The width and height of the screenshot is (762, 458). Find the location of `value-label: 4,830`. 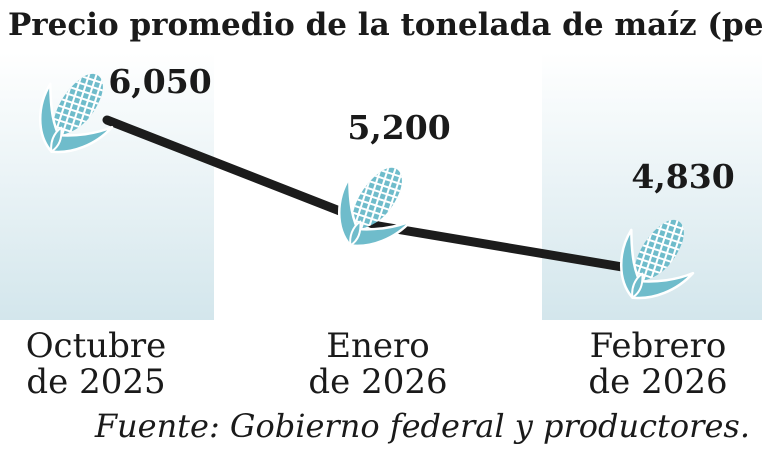

value-label: 4,830 is located at coordinates (682, 176).